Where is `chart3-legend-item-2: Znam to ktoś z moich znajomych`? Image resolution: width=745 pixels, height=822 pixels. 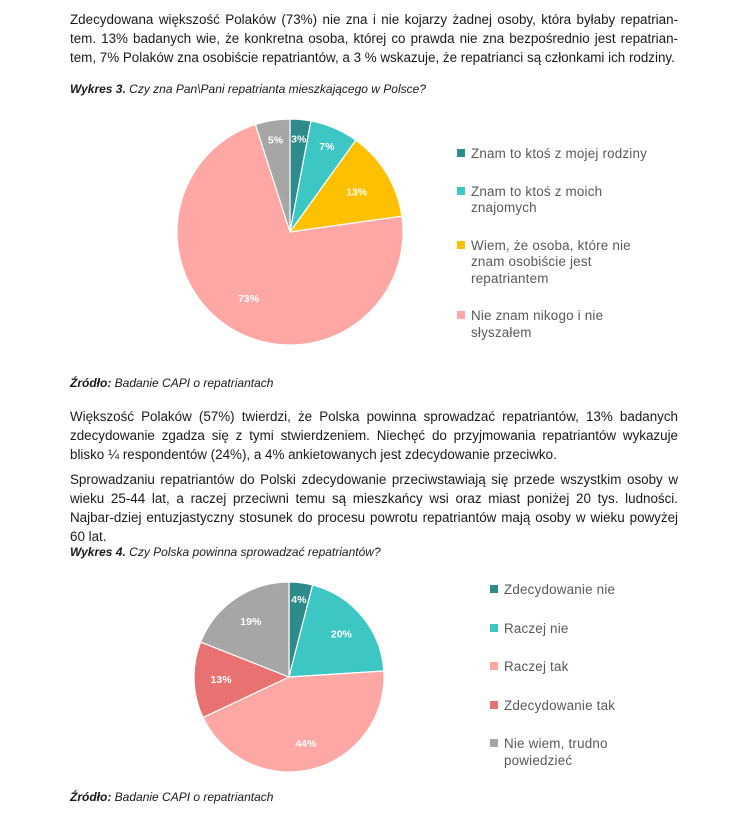
chart3-legend-item-2: Znam to ktoś z moich znajomych is located at coordinates (557, 200).